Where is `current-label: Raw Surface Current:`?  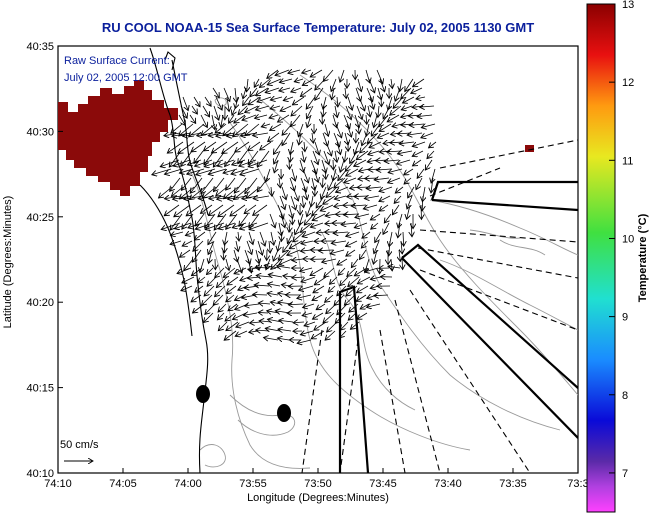 current-label: Raw Surface Current: is located at coordinates (117, 61).